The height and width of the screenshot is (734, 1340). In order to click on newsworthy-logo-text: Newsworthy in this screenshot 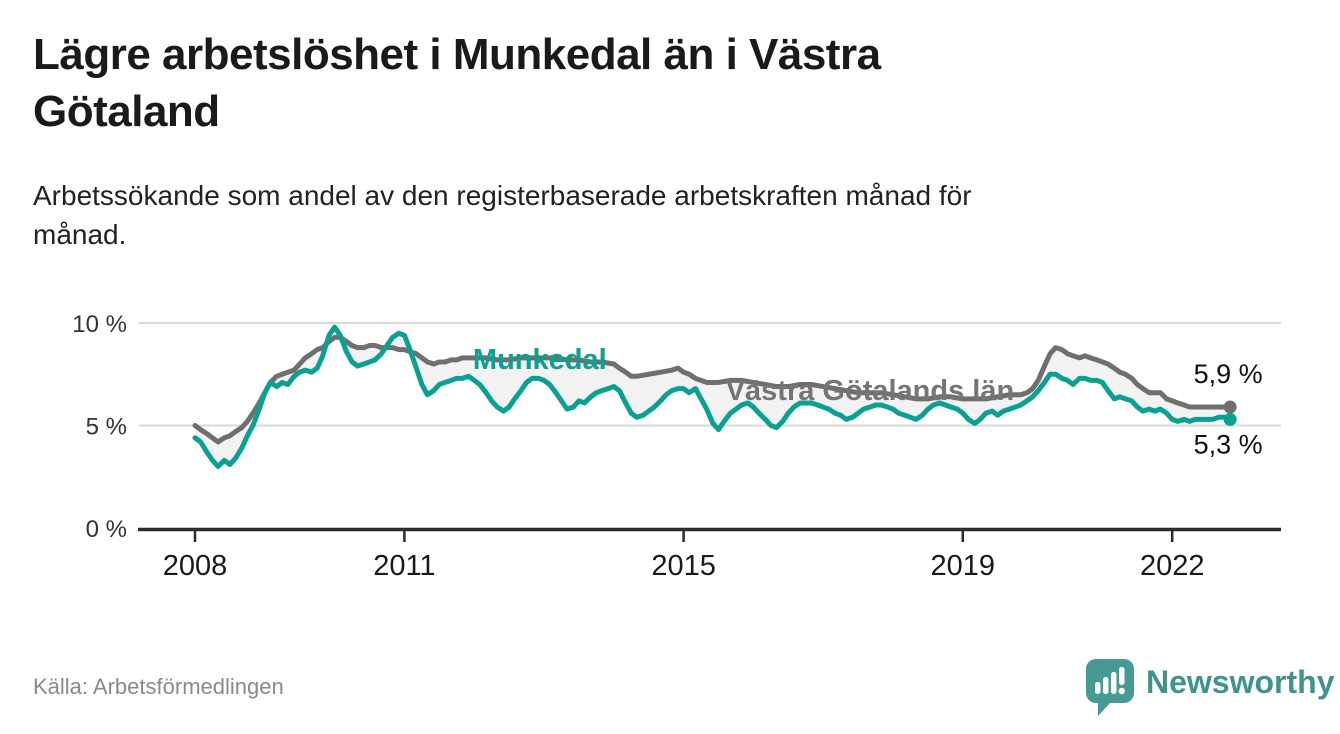, I will do `click(1240, 682)`.